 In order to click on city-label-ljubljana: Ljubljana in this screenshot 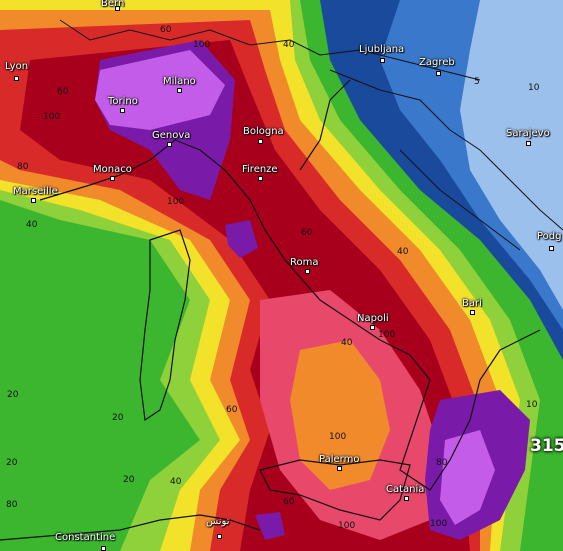, I will do `click(382, 49)`.